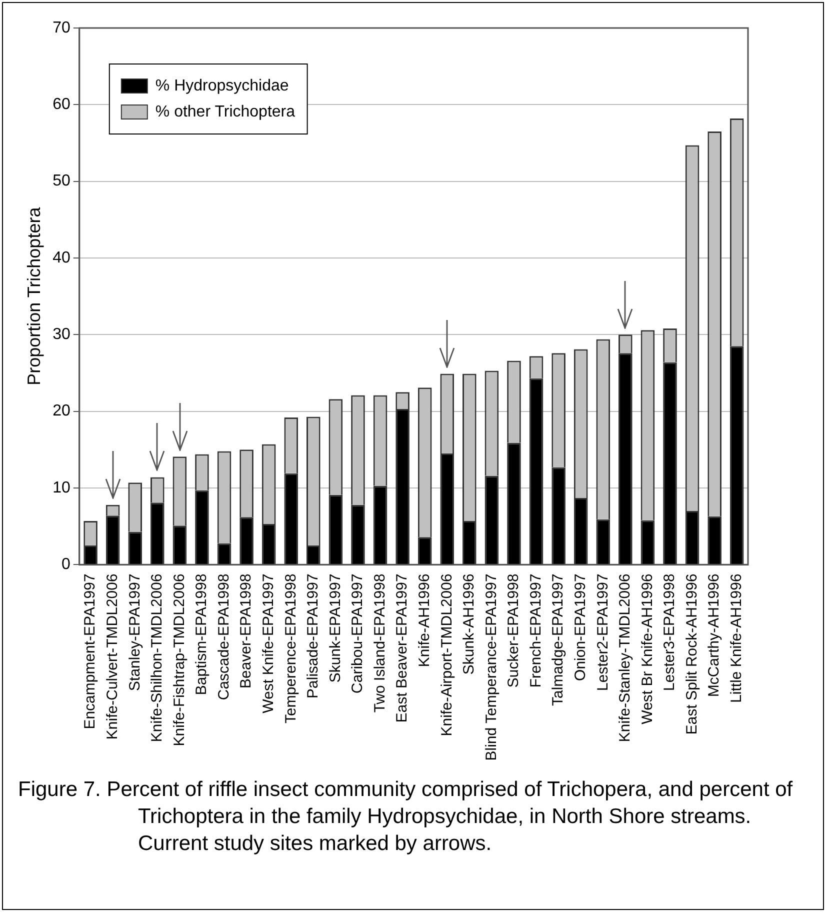  I want to click on x-tick-label: Skunk-EPA1997, so click(335, 628).